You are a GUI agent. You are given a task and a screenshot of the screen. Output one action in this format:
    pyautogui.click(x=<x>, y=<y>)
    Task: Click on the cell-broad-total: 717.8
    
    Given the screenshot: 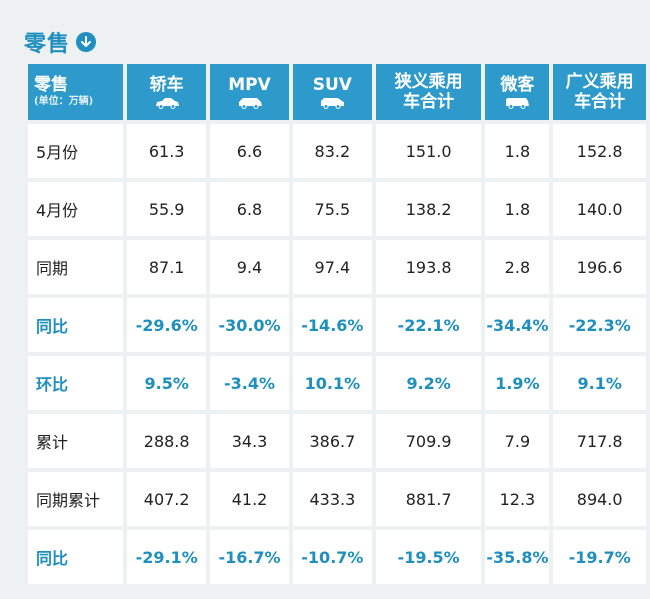 What is the action you would take?
    pyautogui.click(x=599, y=441)
    